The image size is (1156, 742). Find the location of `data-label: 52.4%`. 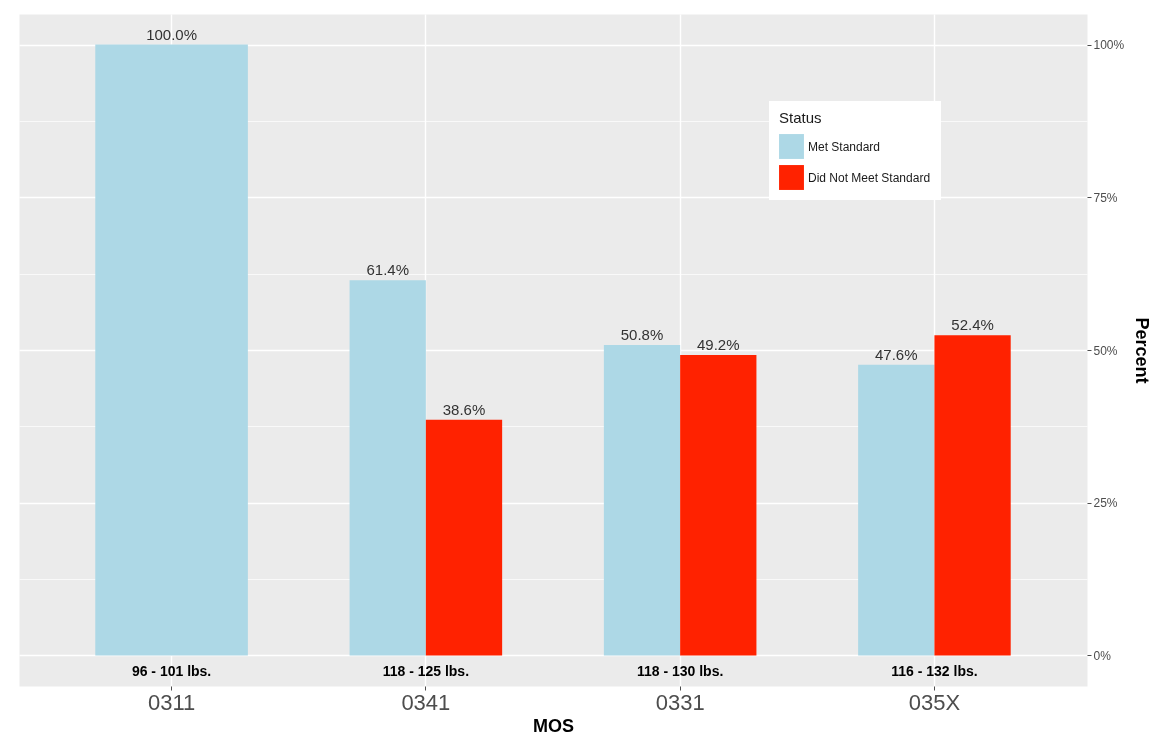

data-label: 52.4% is located at coordinates (972, 325).